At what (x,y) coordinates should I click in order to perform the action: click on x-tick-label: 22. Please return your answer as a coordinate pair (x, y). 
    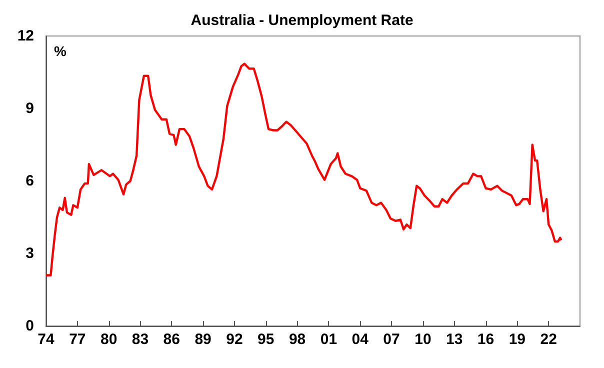
    Looking at the image, I should click on (548, 339).